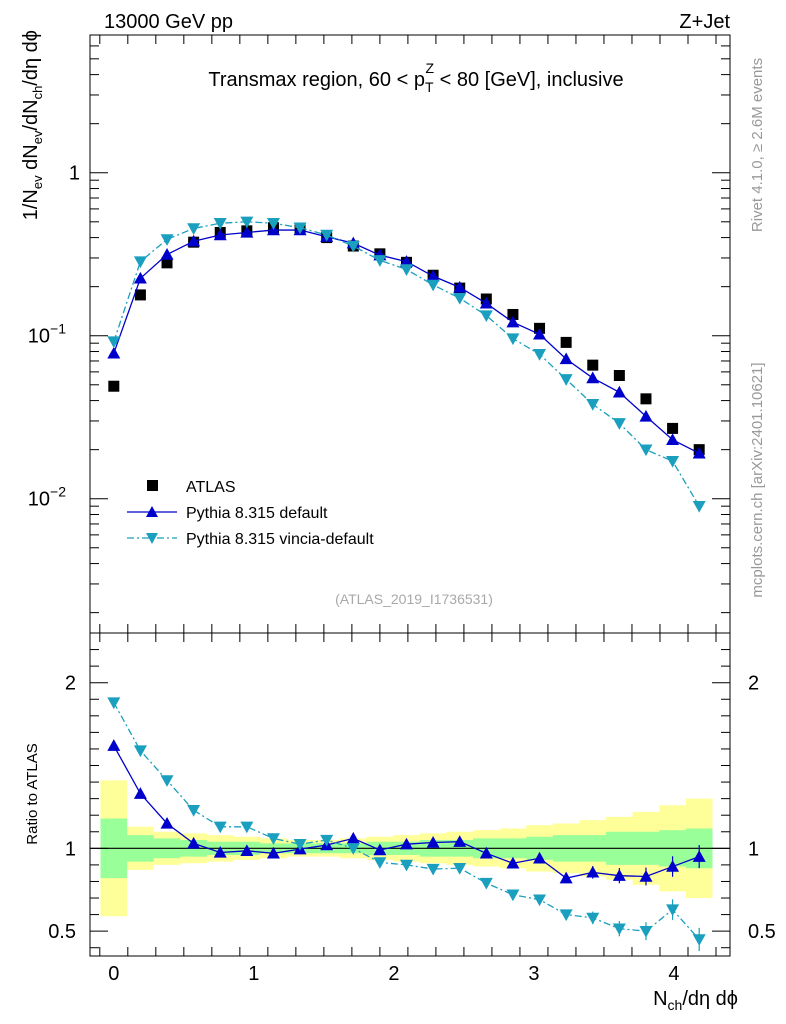  I want to click on x-tick-label: 2, so click(393, 974).